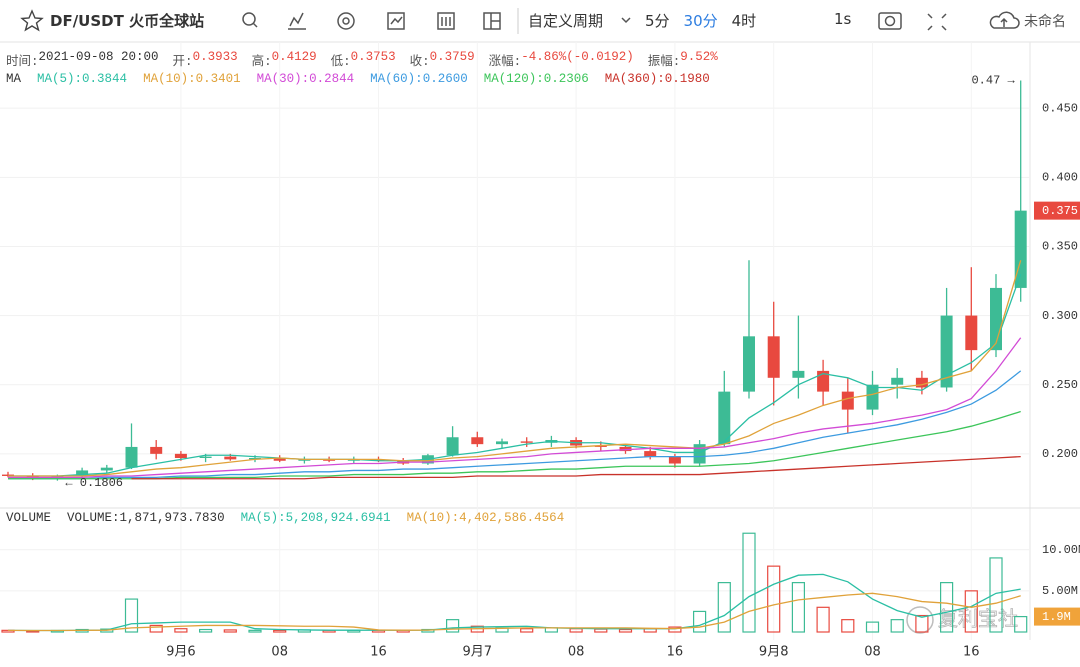 The image size is (1080, 667). I want to click on y-tick-label: 0.350, so click(1060, 247).